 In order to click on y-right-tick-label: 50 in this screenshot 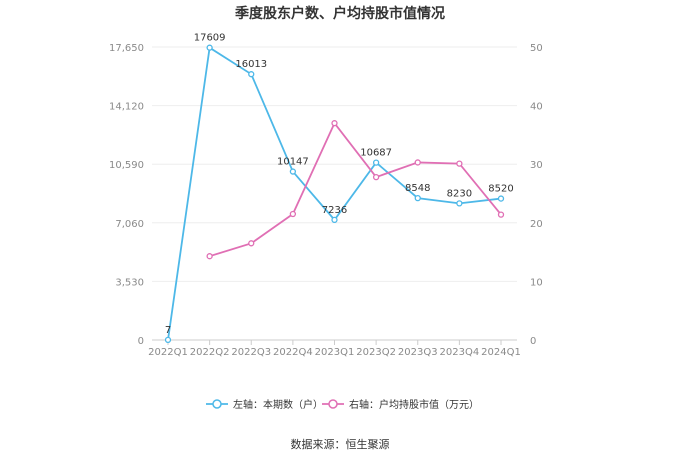, I will do `click(536, 48)`.